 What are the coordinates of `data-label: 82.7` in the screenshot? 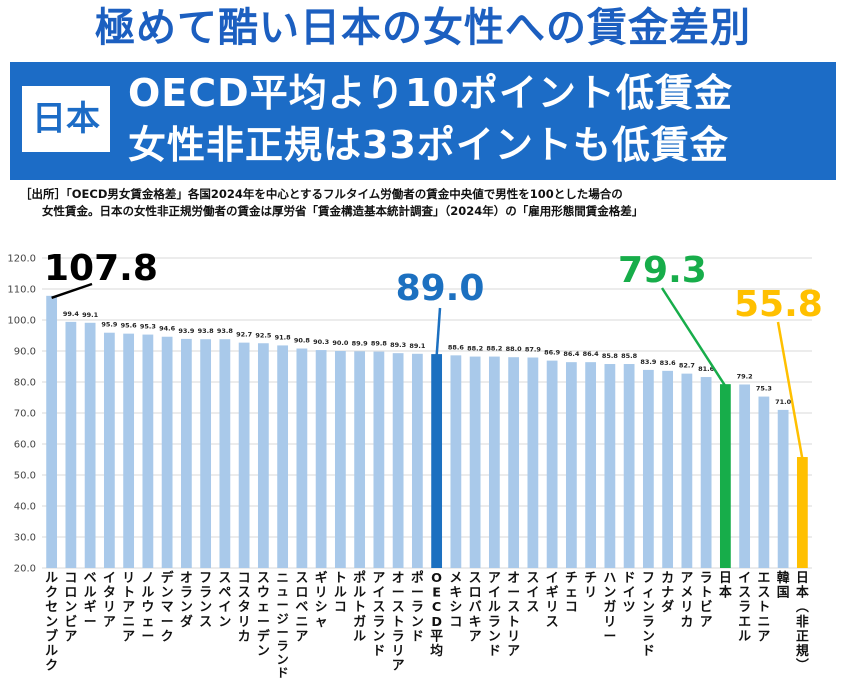 It's located at (687, 366).